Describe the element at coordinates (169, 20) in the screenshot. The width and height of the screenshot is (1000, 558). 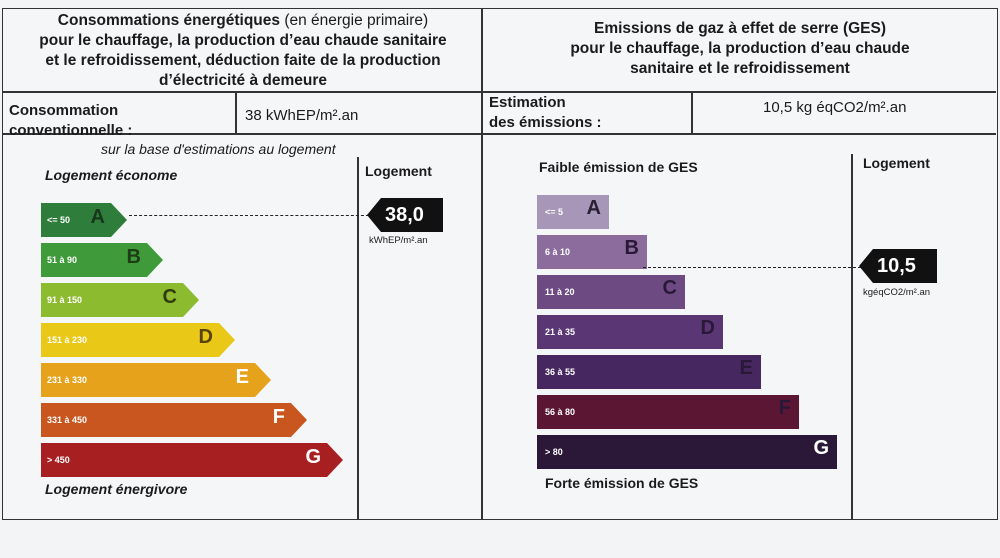
I see `energy-header-title: Consommations énergétiques` at that location.